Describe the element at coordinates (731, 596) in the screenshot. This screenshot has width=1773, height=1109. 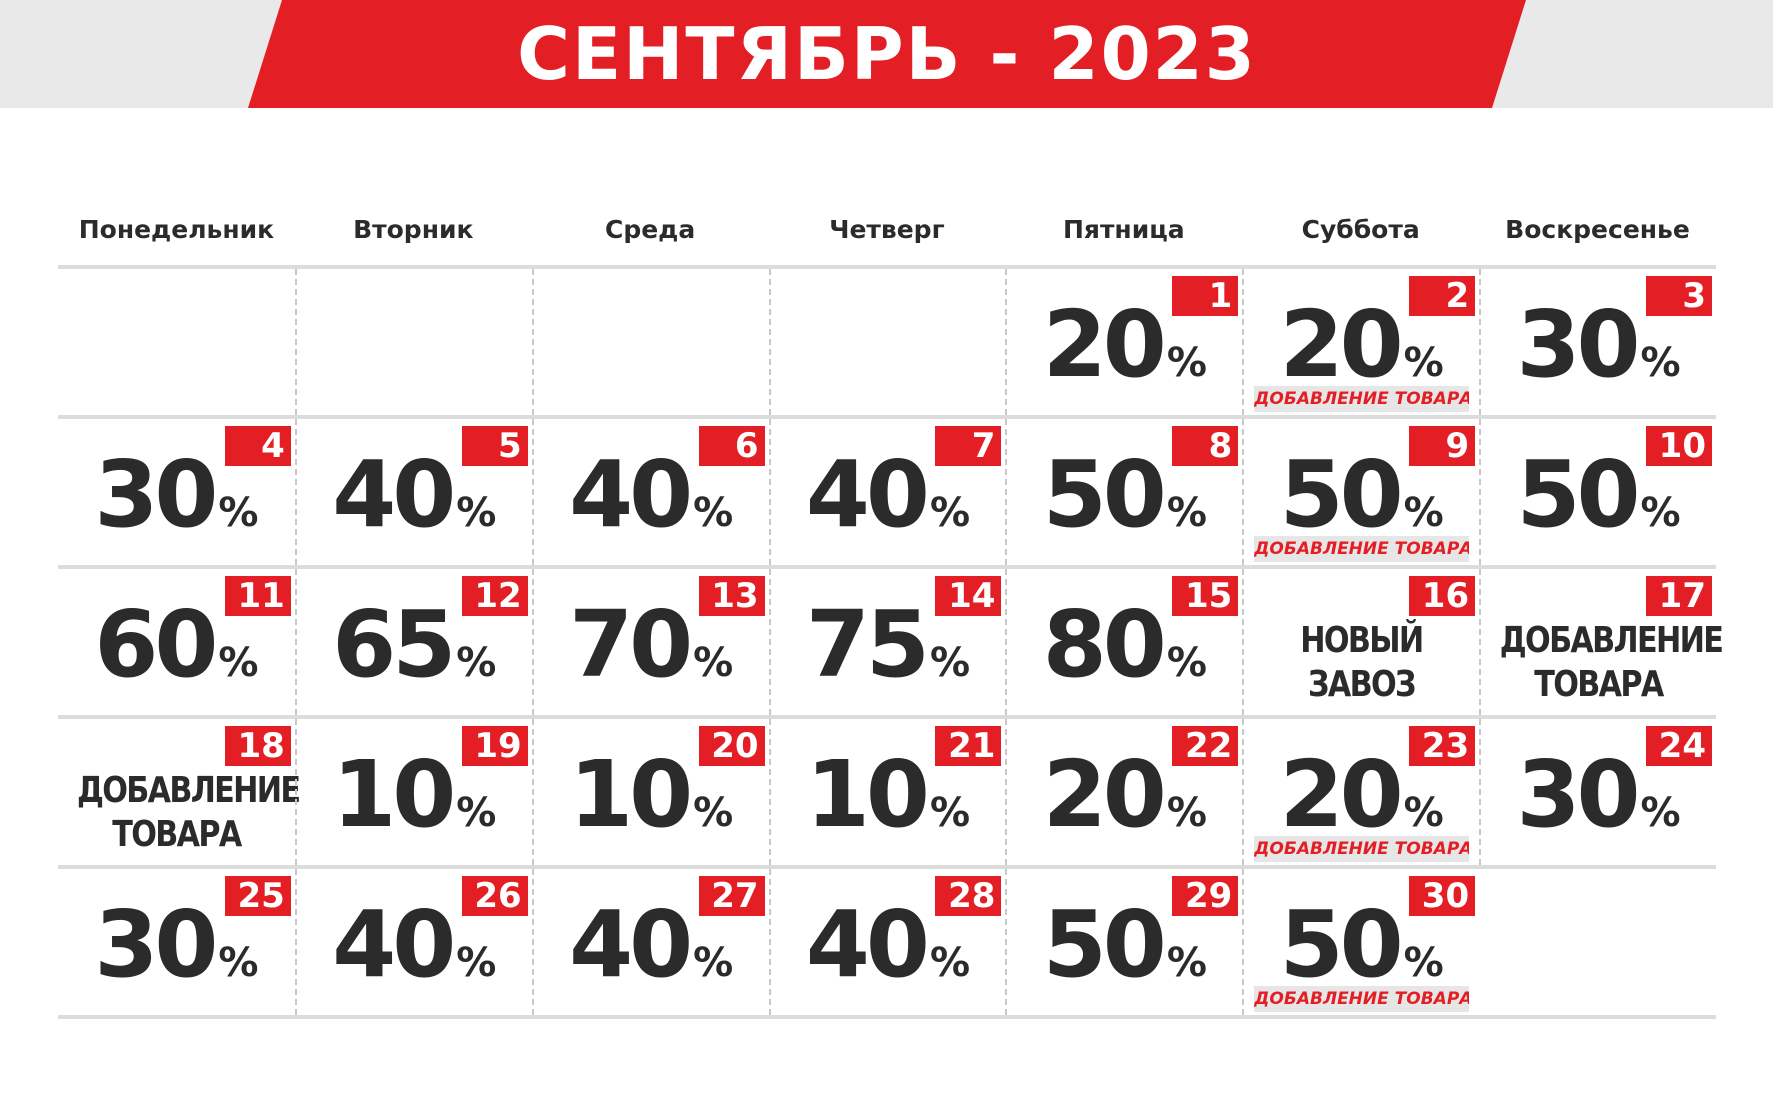
I see `day-number-badge: 13` at that location.